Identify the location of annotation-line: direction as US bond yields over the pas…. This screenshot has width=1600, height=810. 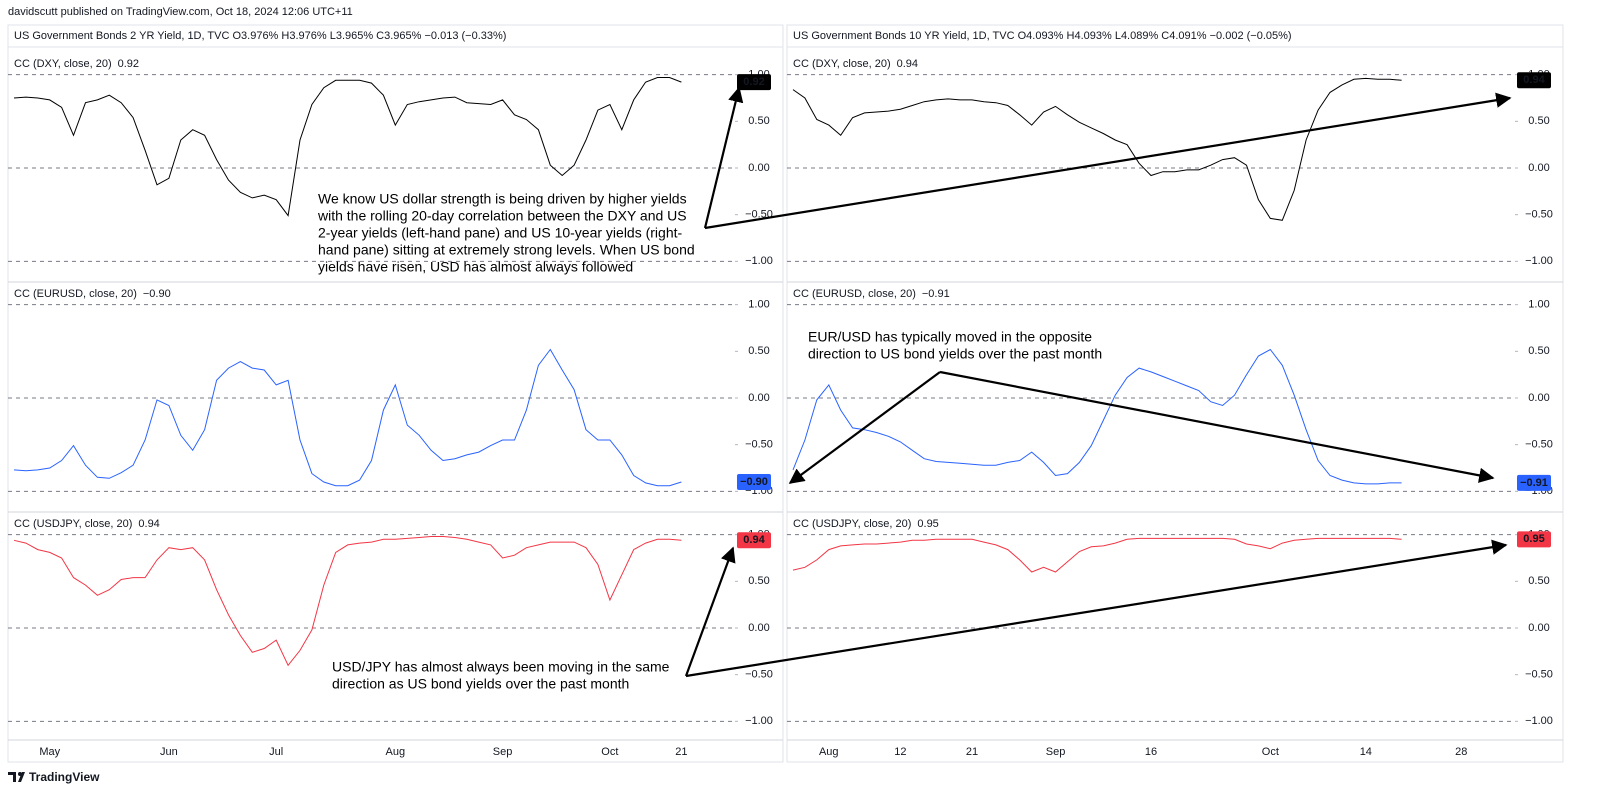
(480, 684).